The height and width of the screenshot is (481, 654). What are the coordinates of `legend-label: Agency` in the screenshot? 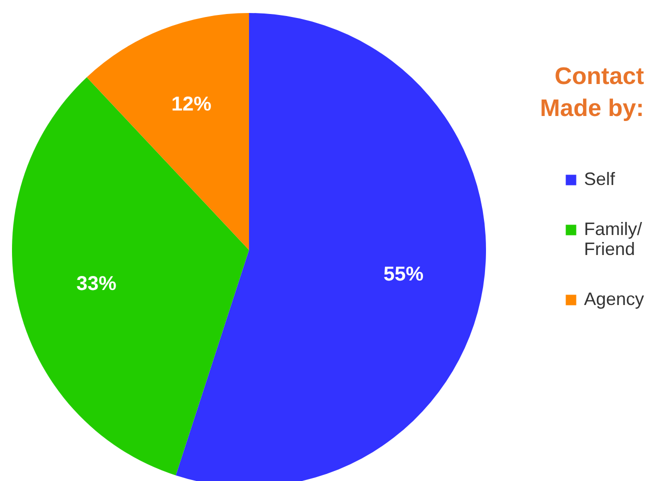 It's located at (614, 299).